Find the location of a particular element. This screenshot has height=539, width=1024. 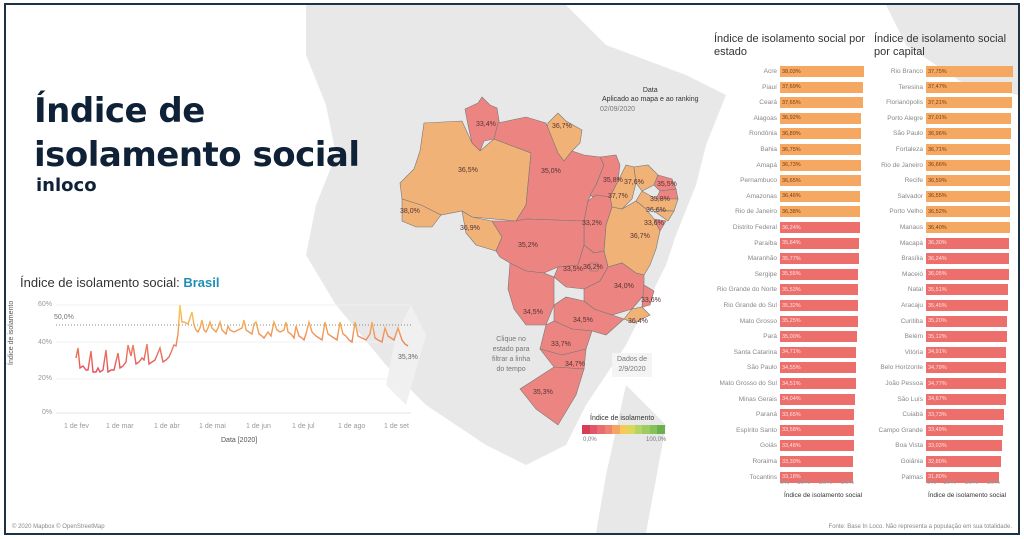

ranking-row: Mato Grosso do Sul 34,51% is located at coordinates (781, 383).